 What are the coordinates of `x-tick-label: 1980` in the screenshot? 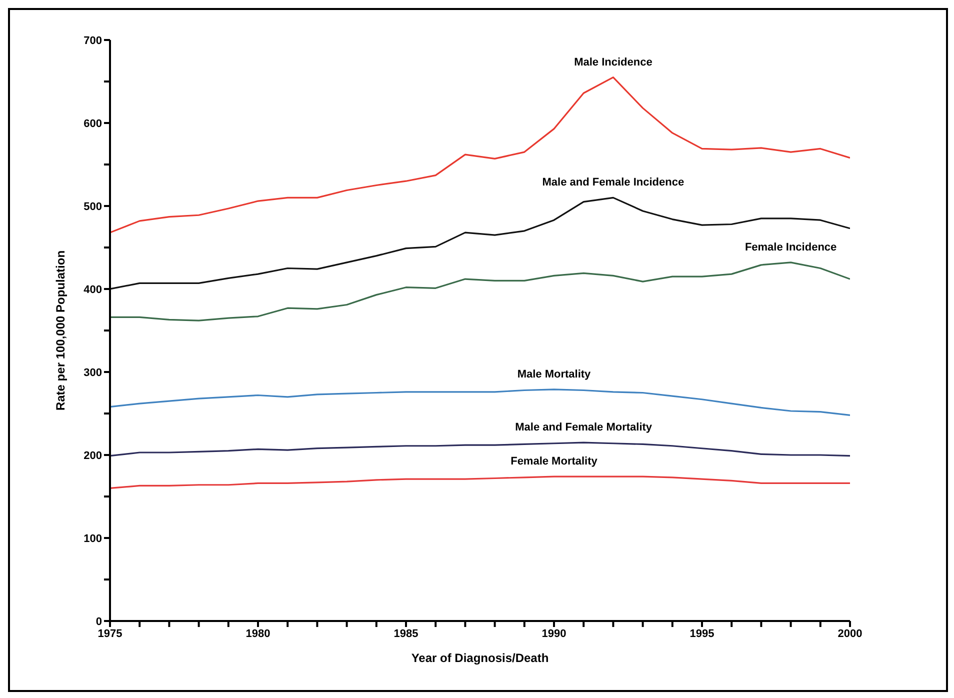 It's located at (258, 634).